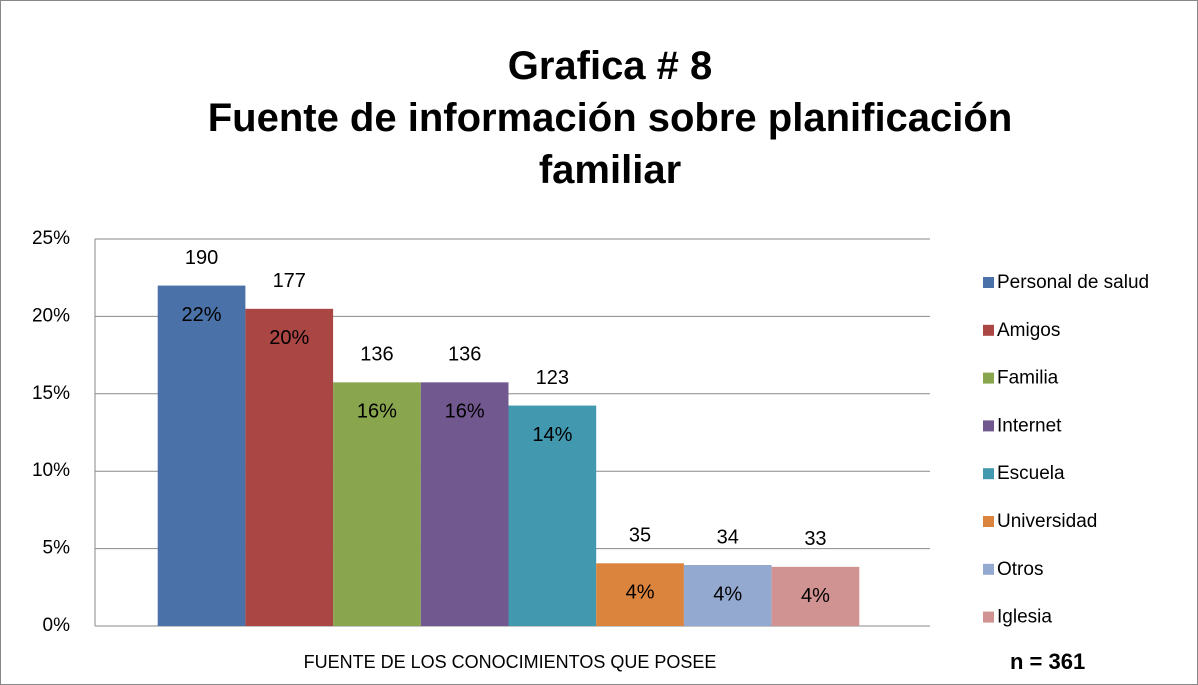  What do you see at coordinates (201, 258) in the screenshot?
I see `count-label: 190` at bounding box center [201, 258].